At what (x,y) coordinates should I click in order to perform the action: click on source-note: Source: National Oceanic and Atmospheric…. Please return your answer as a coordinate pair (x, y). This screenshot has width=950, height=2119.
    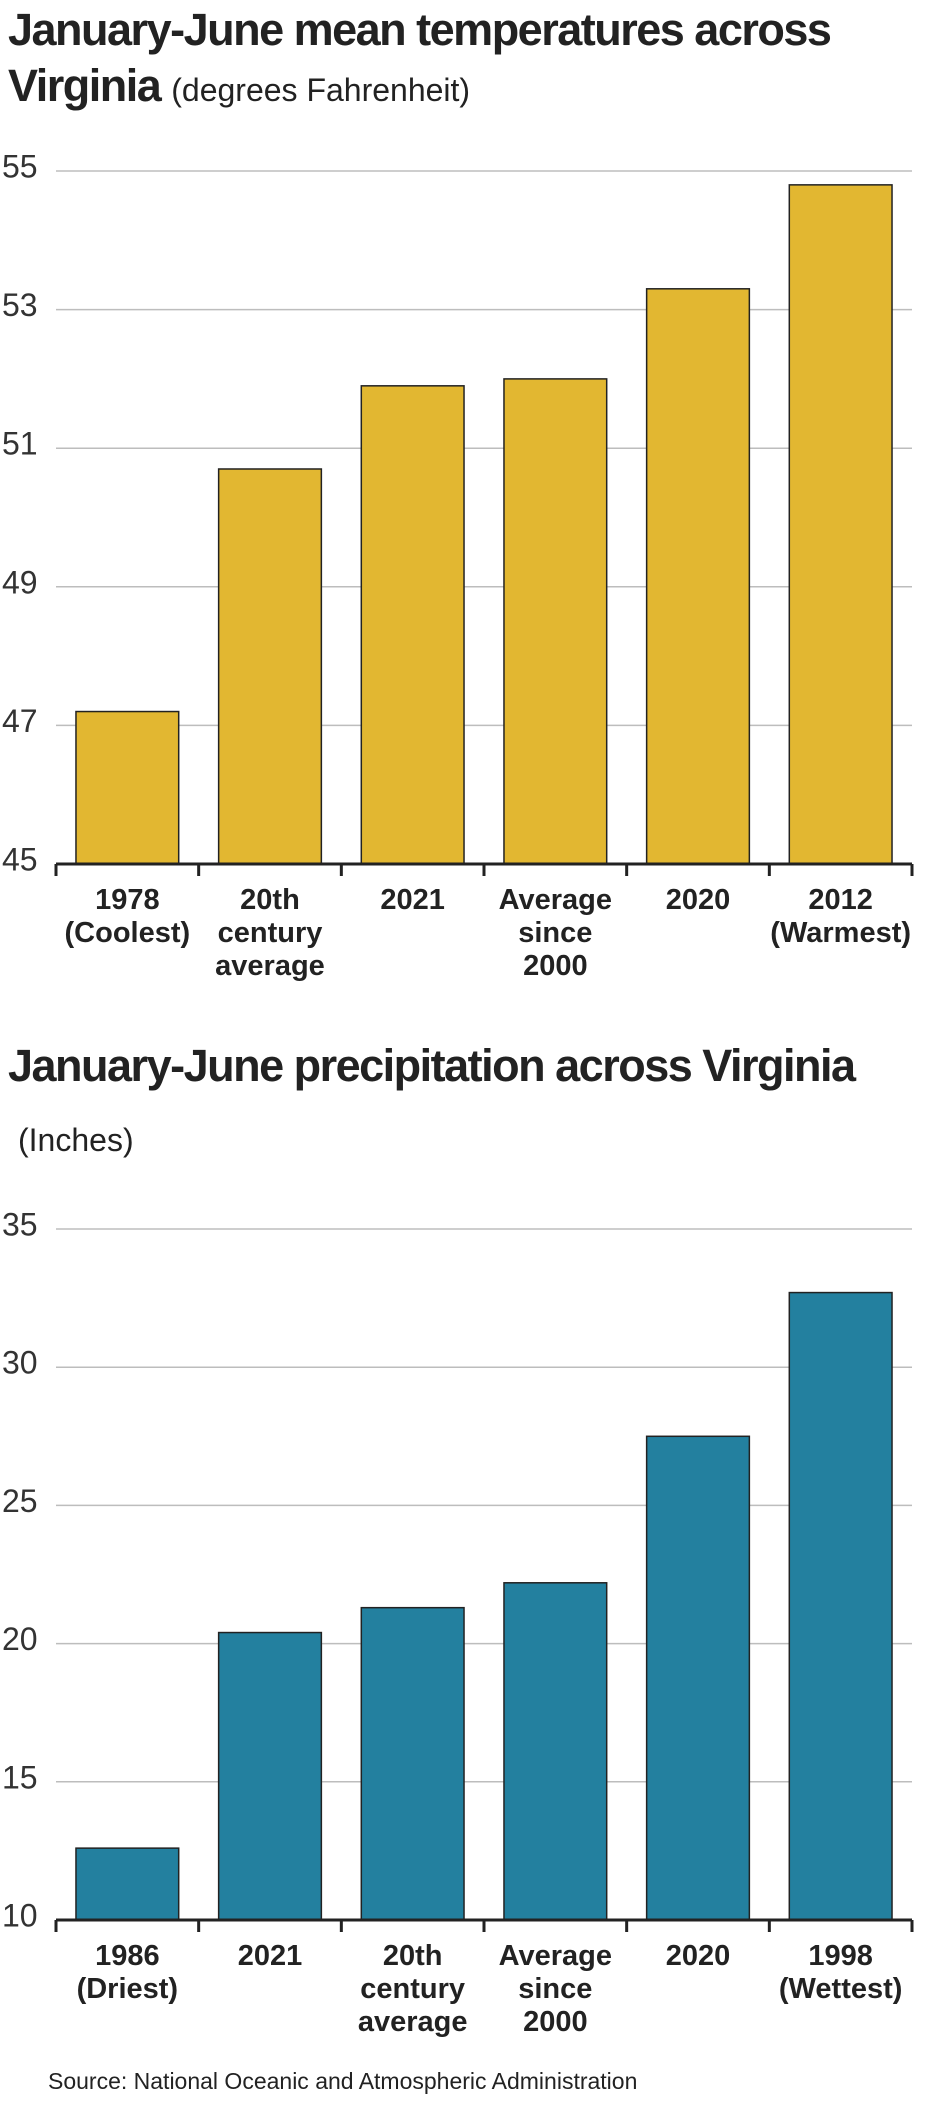
    Looking at the image, I should click on (343, 2081).